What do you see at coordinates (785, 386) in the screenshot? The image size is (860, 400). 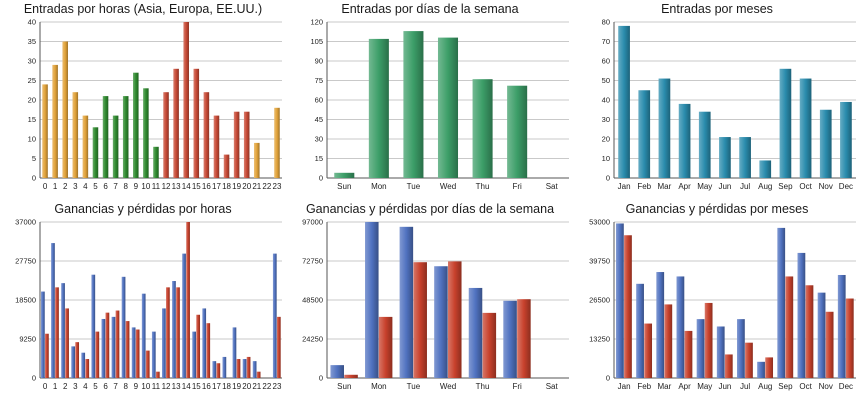 I see `x-tick-label: Sep` at bounding box center [785, 386].